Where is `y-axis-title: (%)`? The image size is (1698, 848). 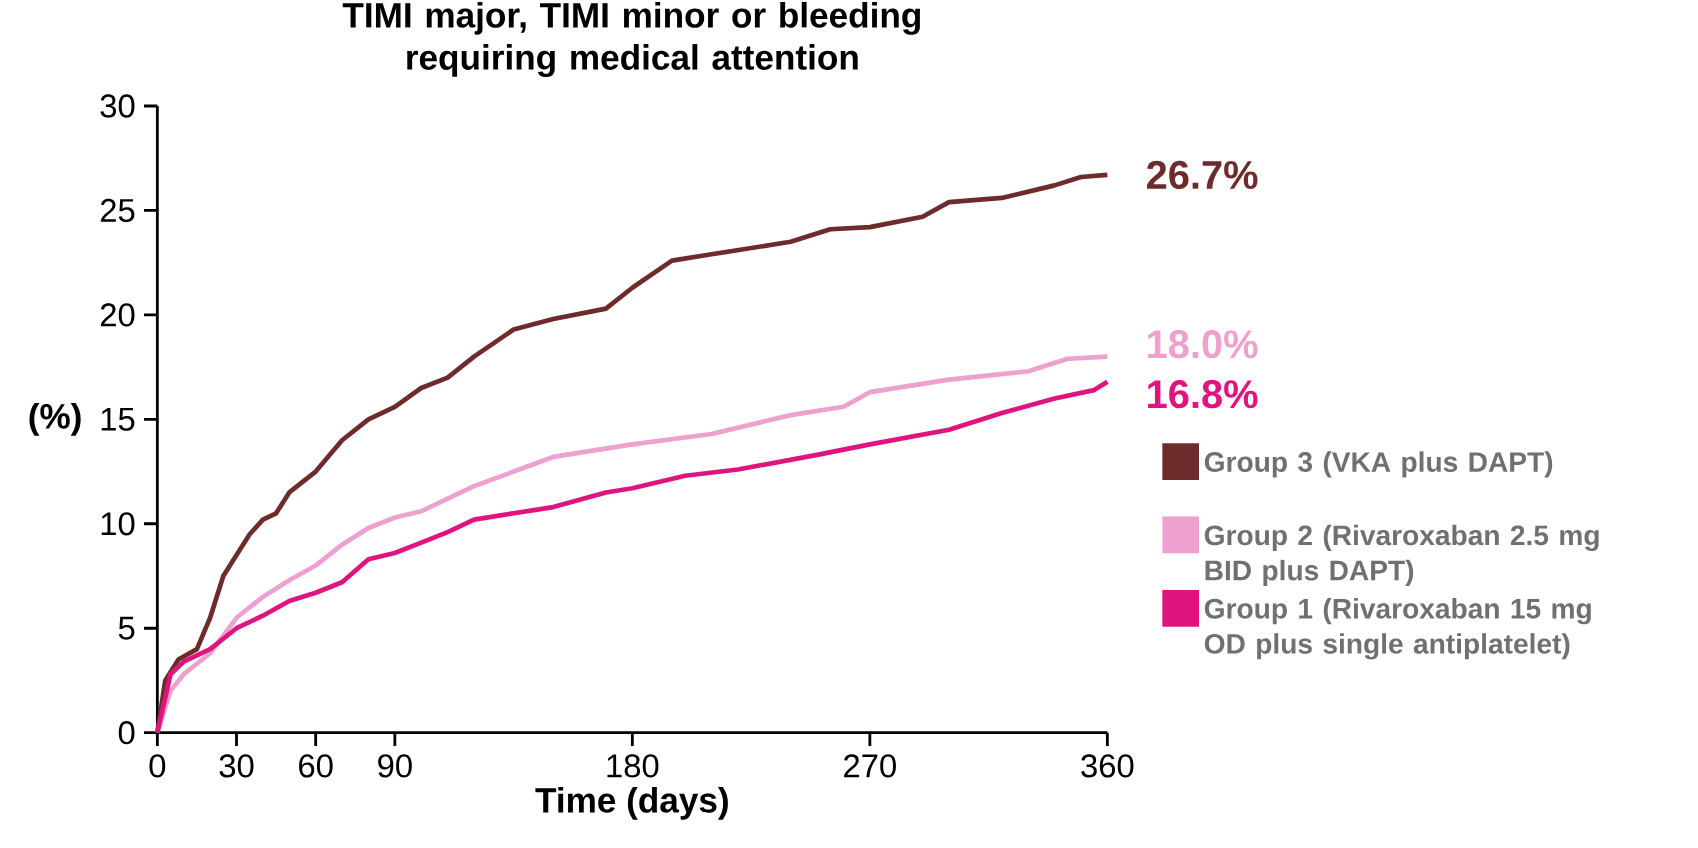 y-axis-title: (%) is located at coordinates (55, 419).